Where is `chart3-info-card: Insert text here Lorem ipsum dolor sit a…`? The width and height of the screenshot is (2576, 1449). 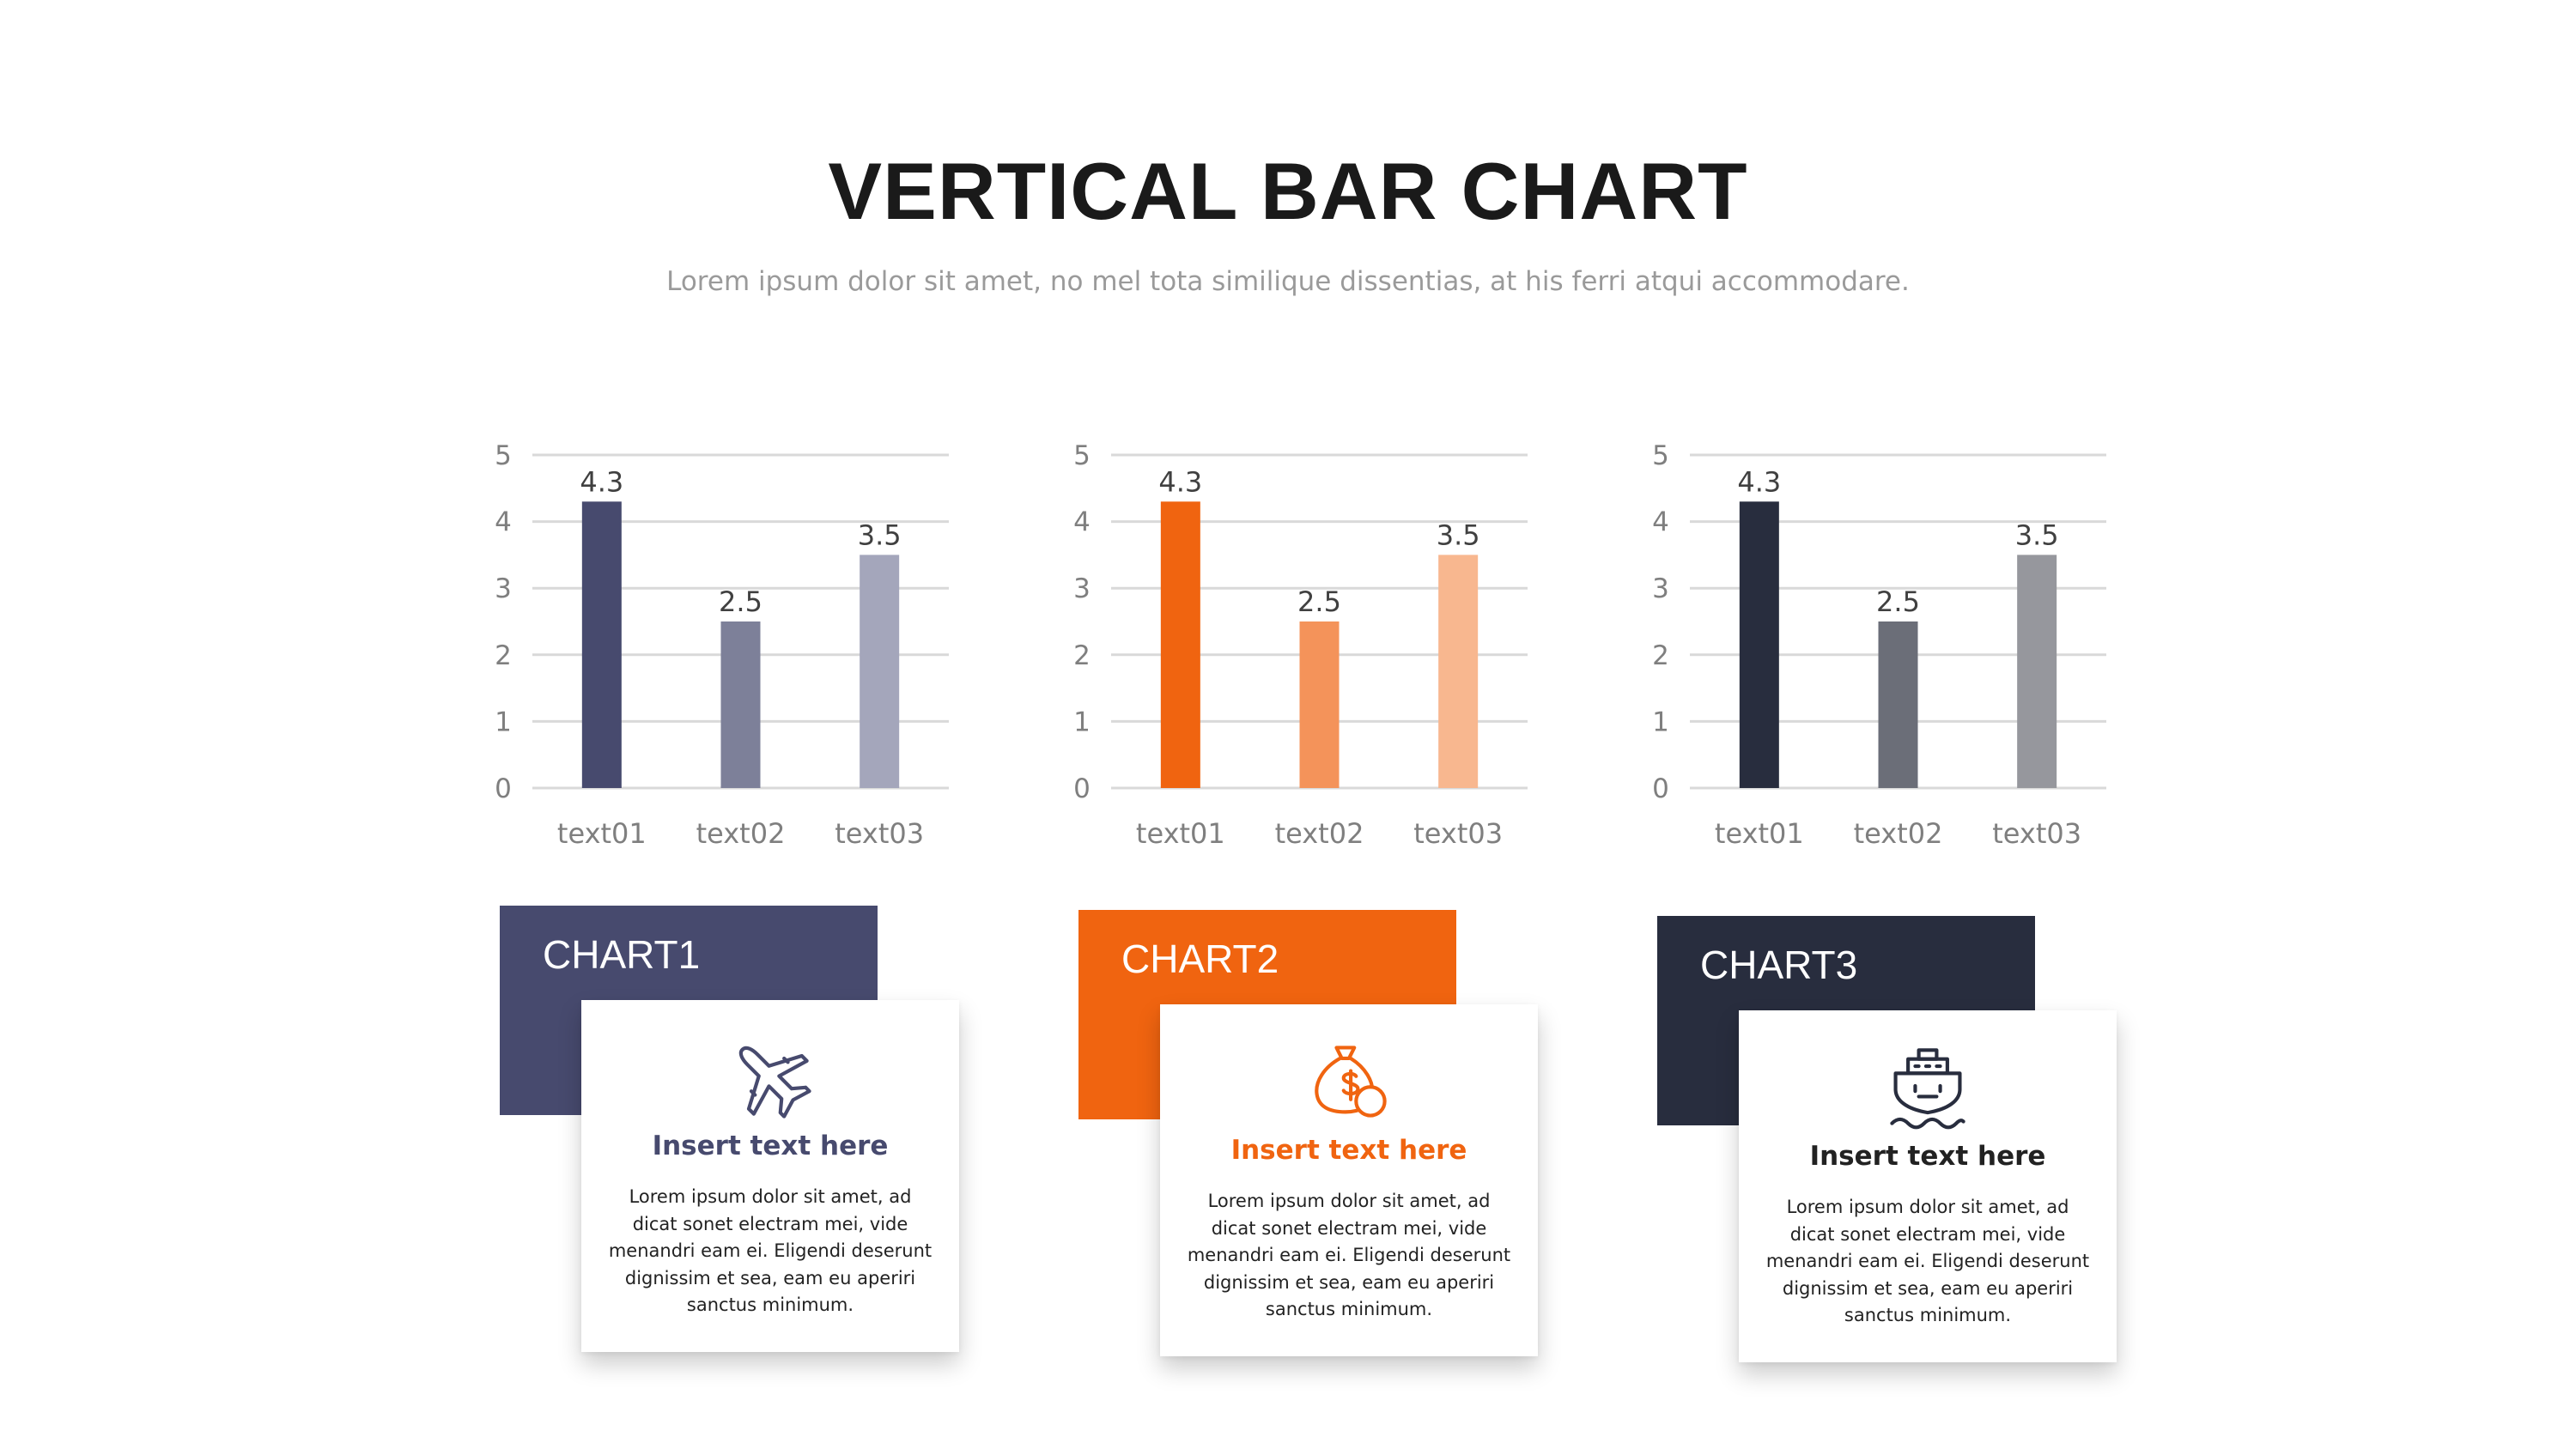 chart3-info-card: Insert text here Lorem ipsum dolor sit a… is located at coordinates (1928, 1186).